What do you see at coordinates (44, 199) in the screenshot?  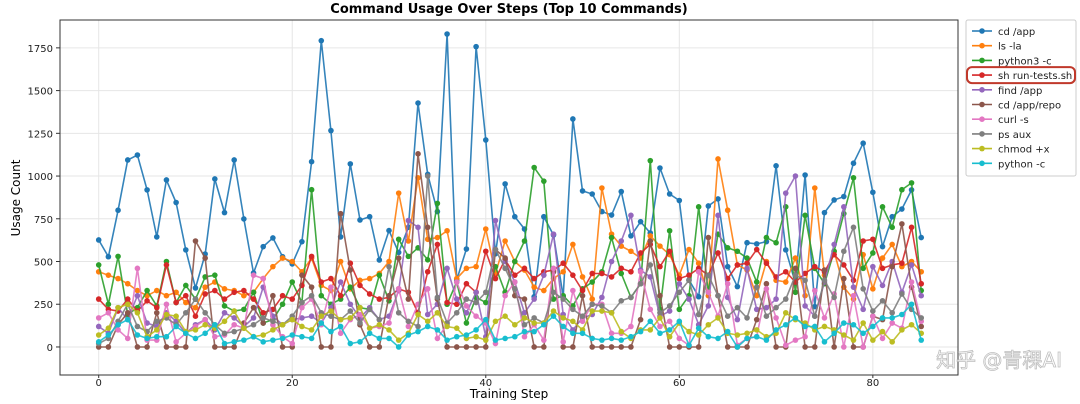 I see `y-ticks: 0 250 500 750 1000 1250 1500 1750` at bounding box center [44, 199].